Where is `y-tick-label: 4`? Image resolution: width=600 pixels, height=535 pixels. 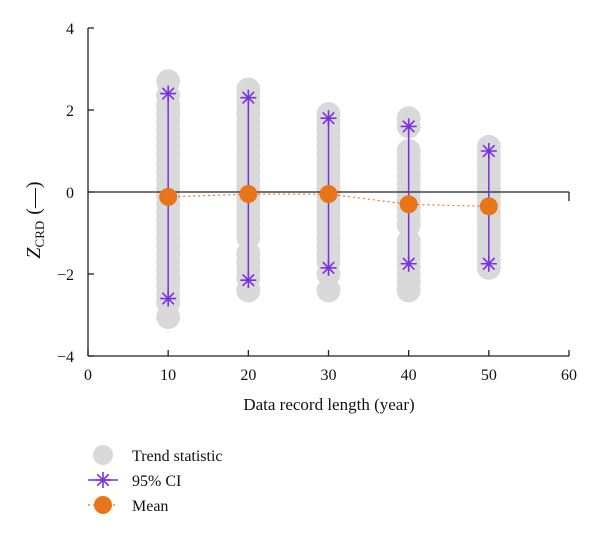 y-tick-label: 4 is located at coordinates (70, 29).